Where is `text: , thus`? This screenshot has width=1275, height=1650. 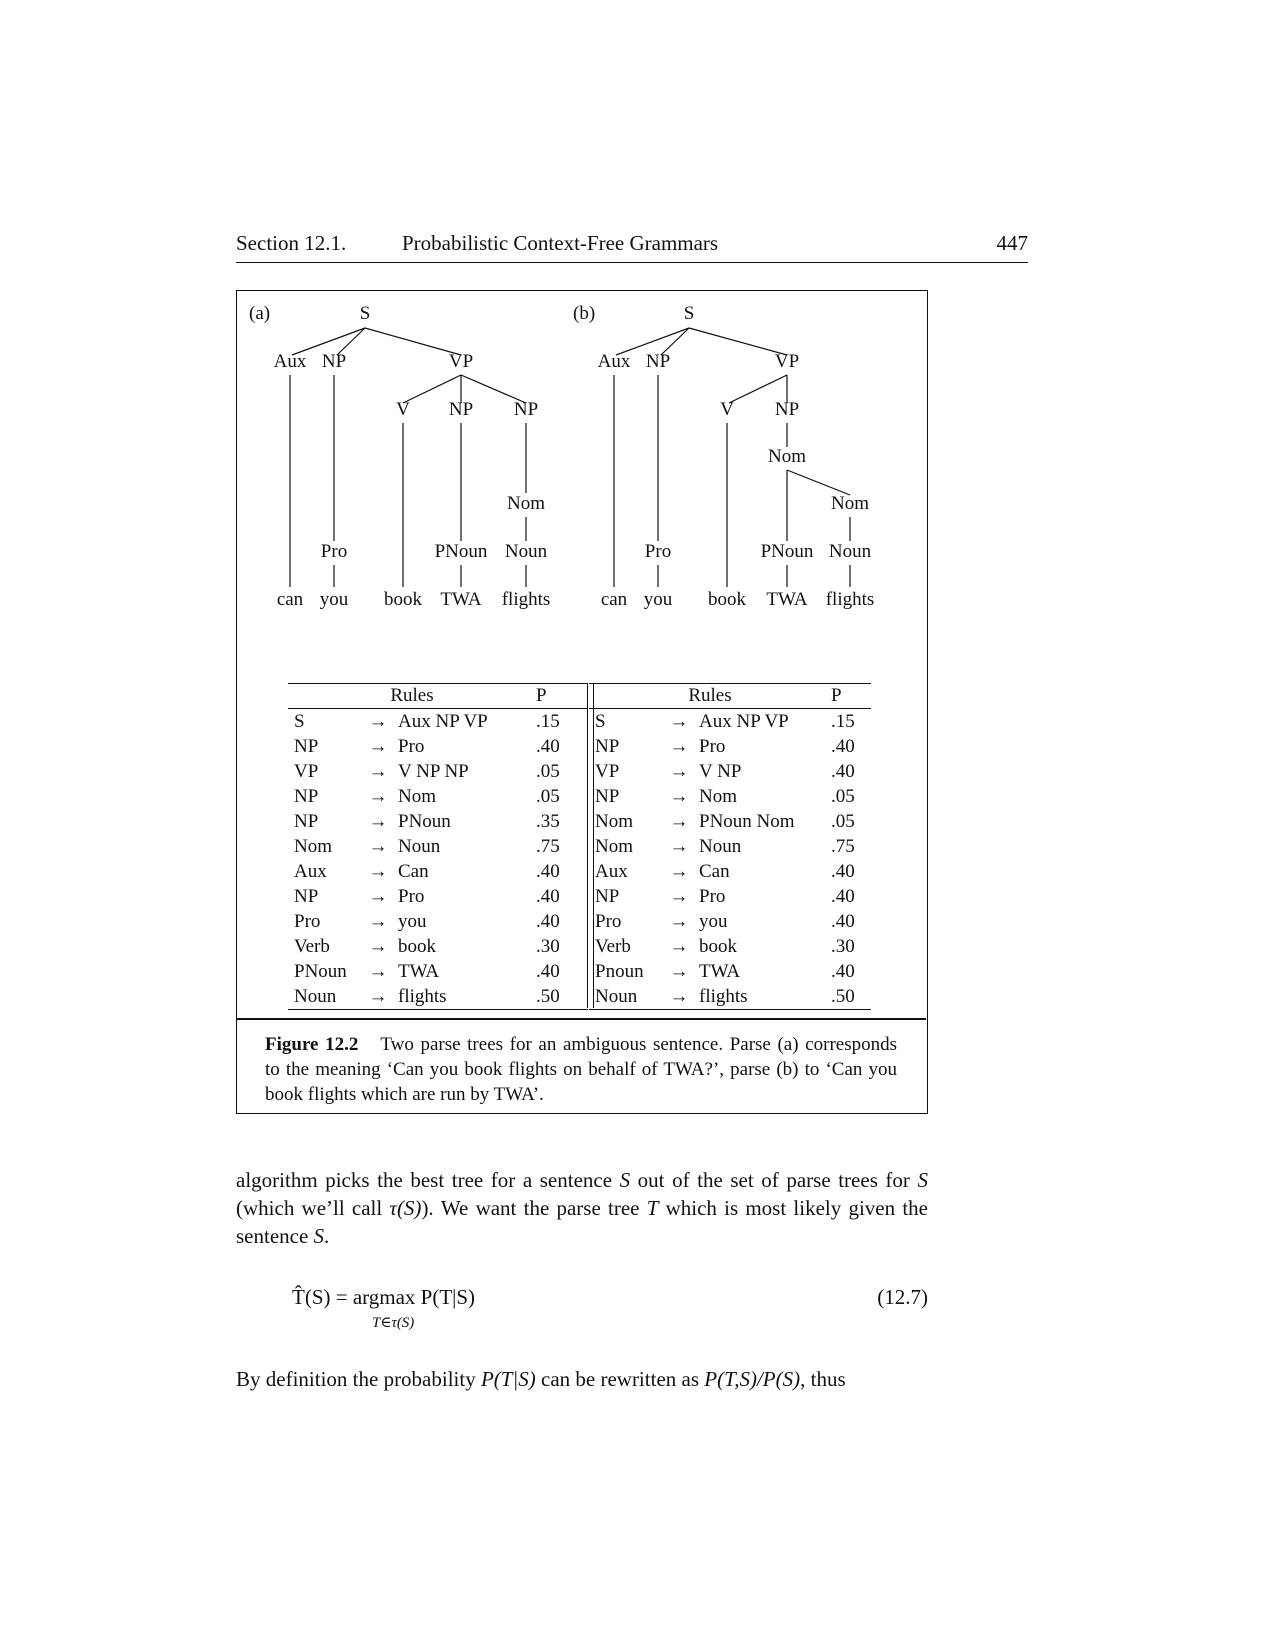 text: , thus is located at coordinates (823, 1379).